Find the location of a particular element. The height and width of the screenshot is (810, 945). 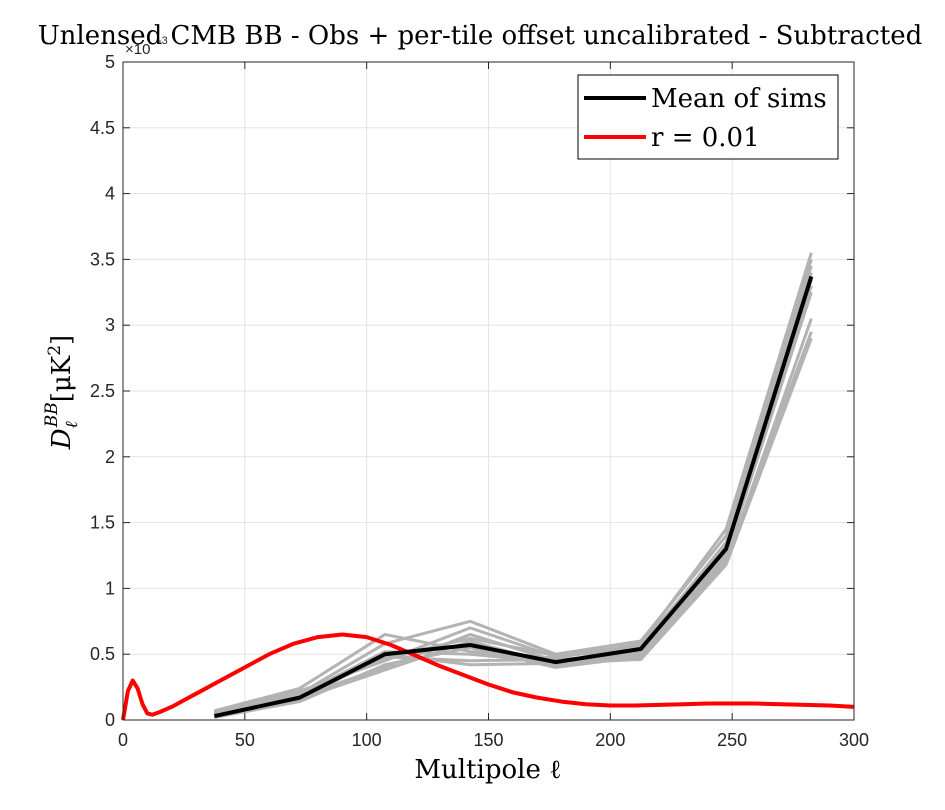

y-tick-label: 1.5 is located at coordinates (102, 523).